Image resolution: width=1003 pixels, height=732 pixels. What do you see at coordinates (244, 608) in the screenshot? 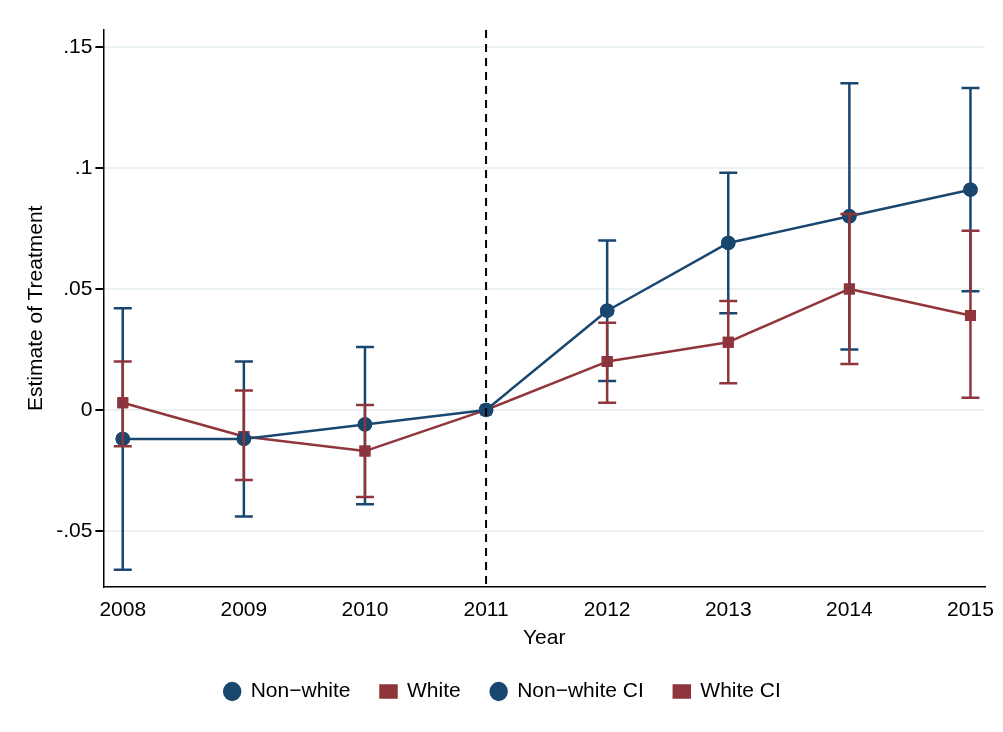
I see `x-tick-label: 2009` at bounding box center [244, 608].